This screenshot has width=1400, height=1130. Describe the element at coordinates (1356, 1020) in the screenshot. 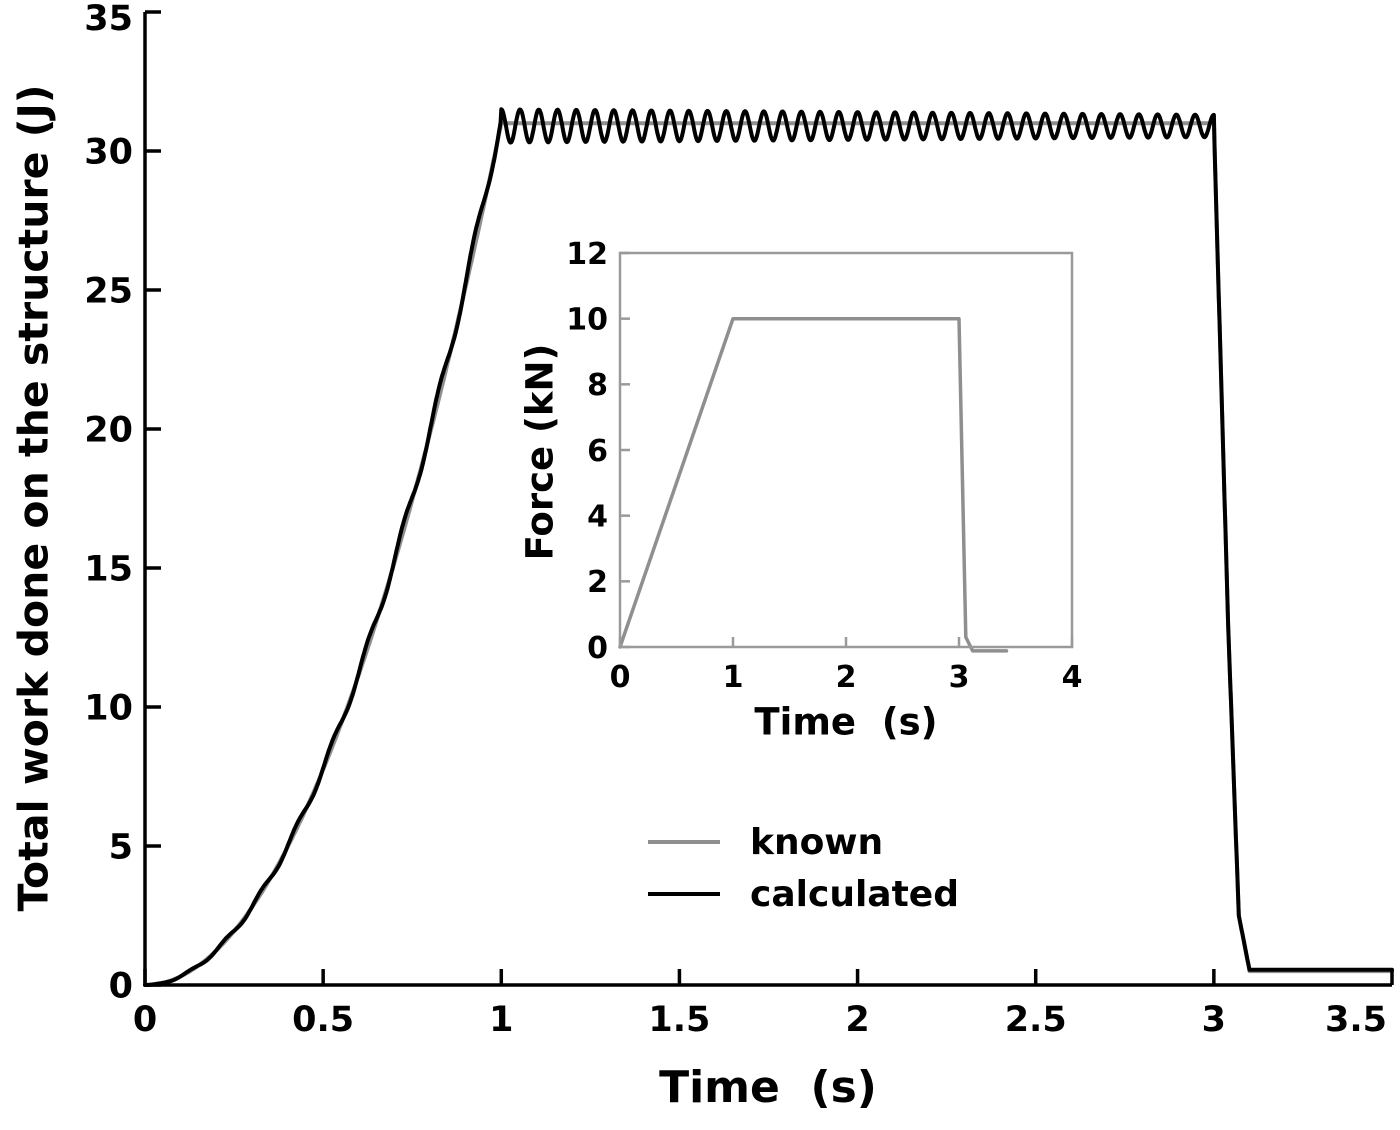

I see `x-tick-label: 3.5` at that location.